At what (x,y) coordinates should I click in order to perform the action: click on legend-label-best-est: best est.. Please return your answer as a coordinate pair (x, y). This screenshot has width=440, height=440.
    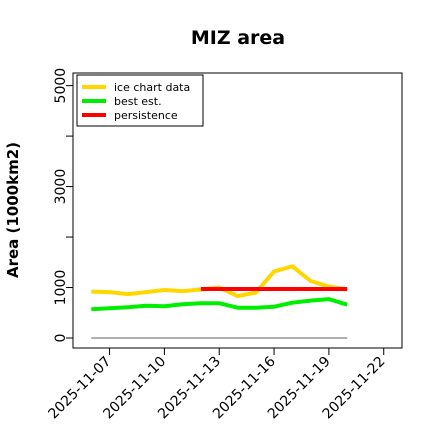
    Looking at the image, I should click on (138, 101).